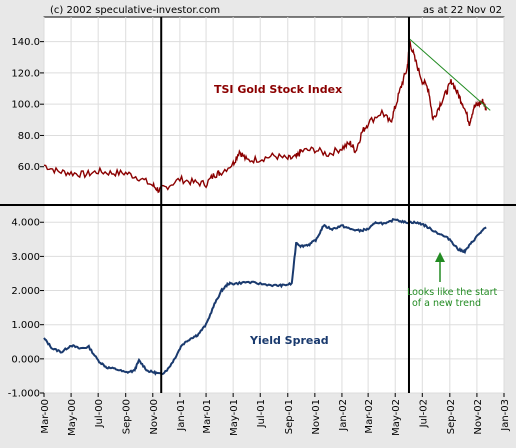  What do you see at coordinates (316, 417) in the screenshot?
I see `x-tick-label: Nov-01` at bounding box center [316, 417].